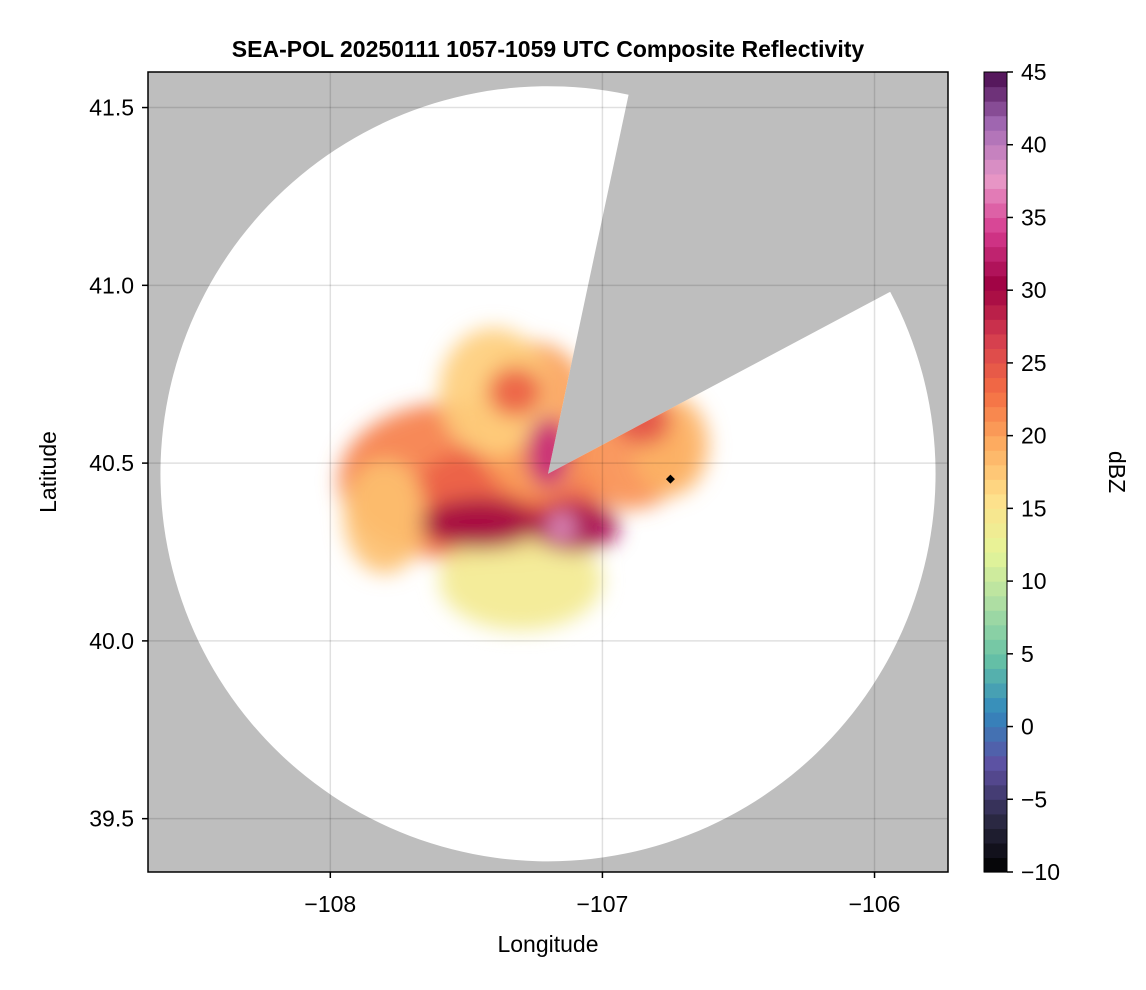 The image size is (1146, 990). Describe the element at coordinates (111, 819) in the screenshot. I see `y-tick-label: 39.5` at that location.